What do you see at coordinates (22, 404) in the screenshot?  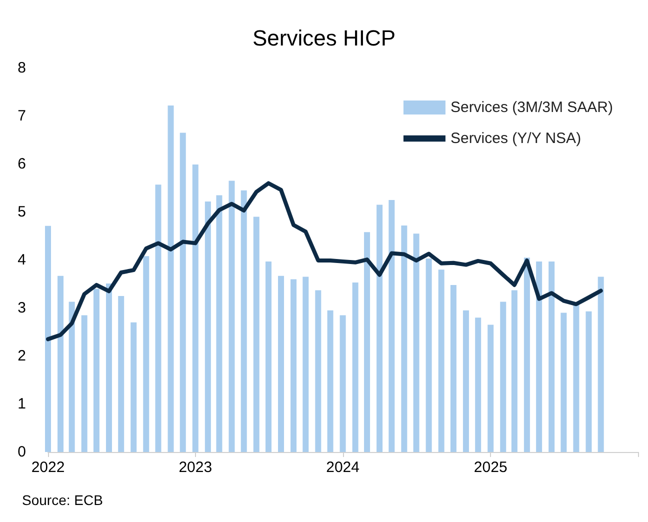 I see `y-tick-label: 1` at bounding box center [22, 404].